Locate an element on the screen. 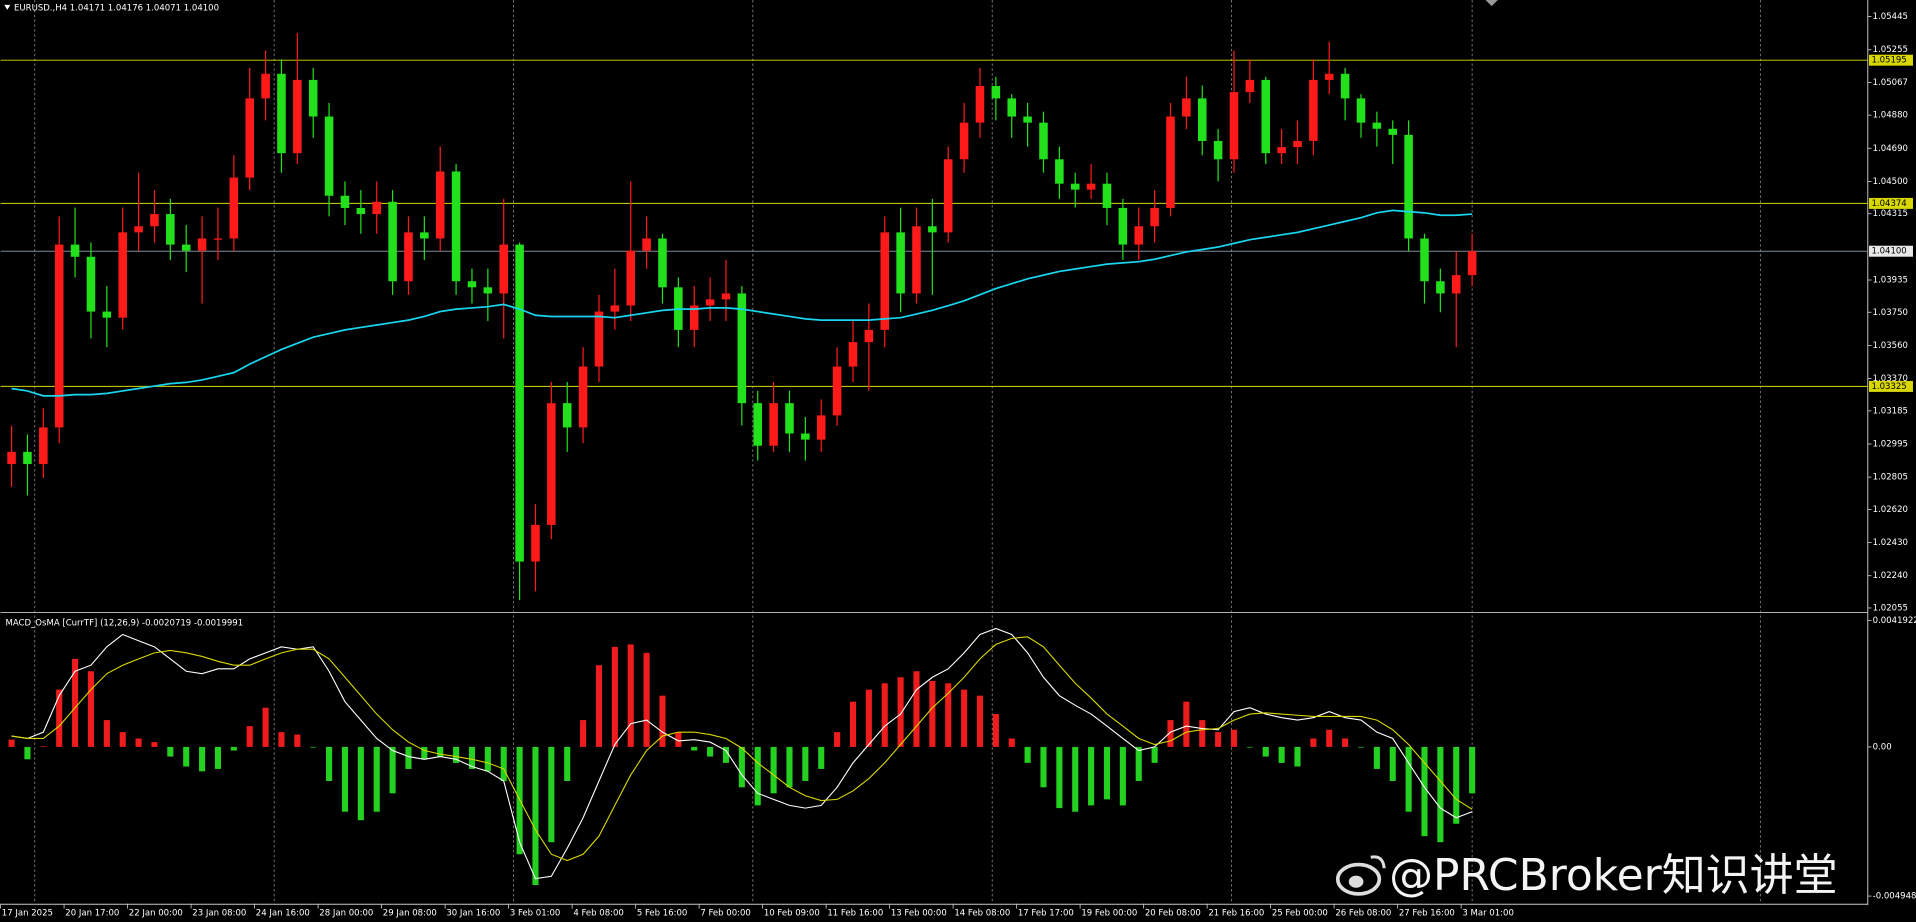 This screenshot has height=922, width=1916. x-tick-label: 29 Jan 08:00 is located at coordinates (410, 913).